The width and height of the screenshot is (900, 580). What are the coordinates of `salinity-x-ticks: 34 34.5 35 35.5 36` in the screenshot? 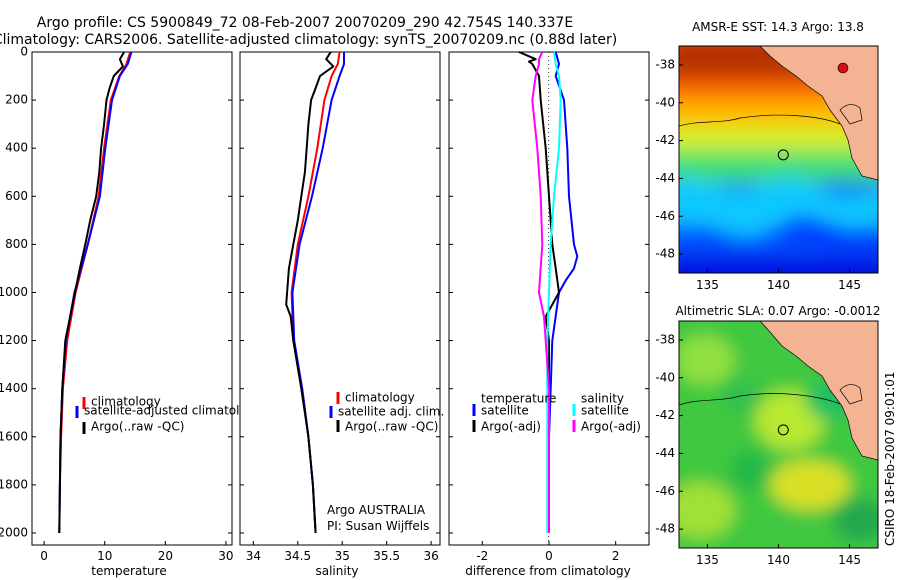 It's located at (342, 552).